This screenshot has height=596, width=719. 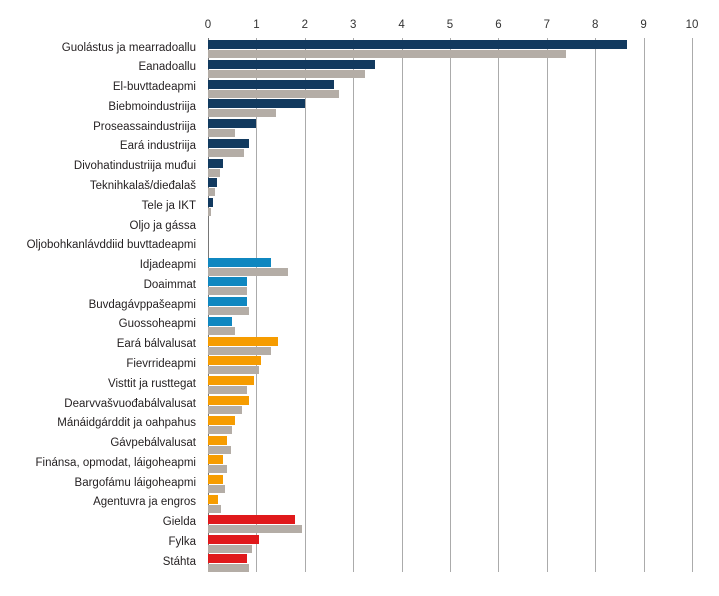 What do you see at coordinates (142, 304) in the screenshot?
I see `category-label: Buvdagávppašeapmi` at bounding box center [142, 304].